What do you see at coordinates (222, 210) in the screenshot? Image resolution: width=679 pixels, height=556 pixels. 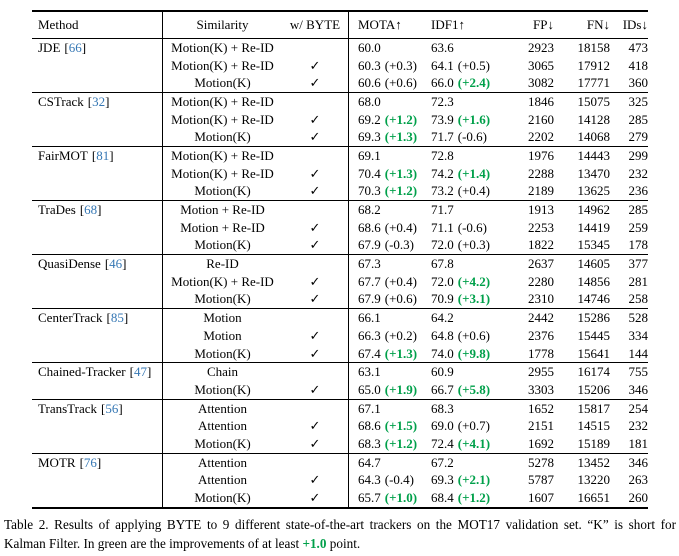 I see `similarity-label: Motion + Re-ID` at bounding box center [222, 210].